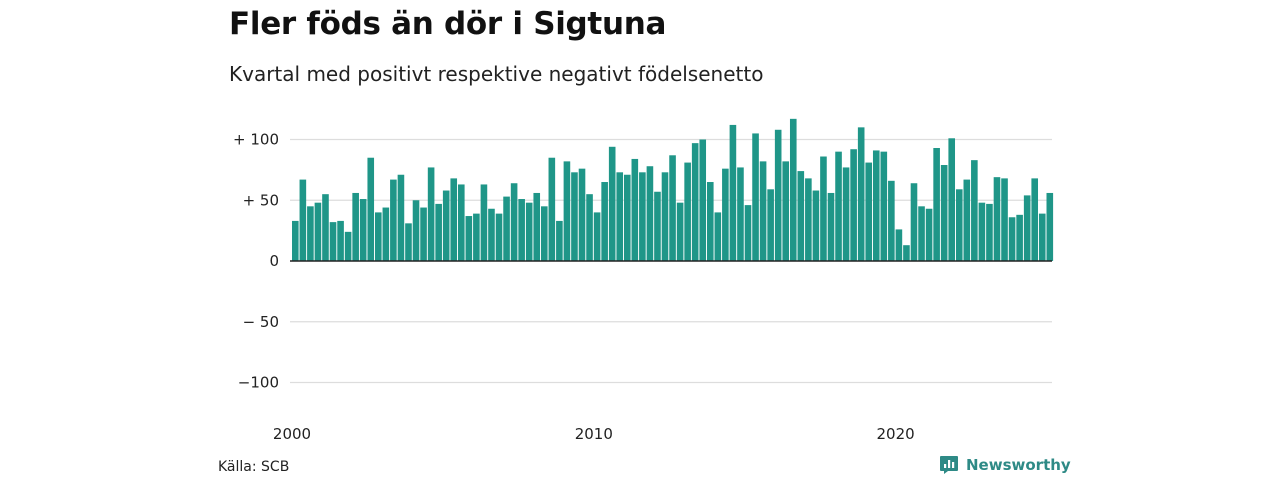  I want to click on y-tick-label: 0, so click(274, 261).